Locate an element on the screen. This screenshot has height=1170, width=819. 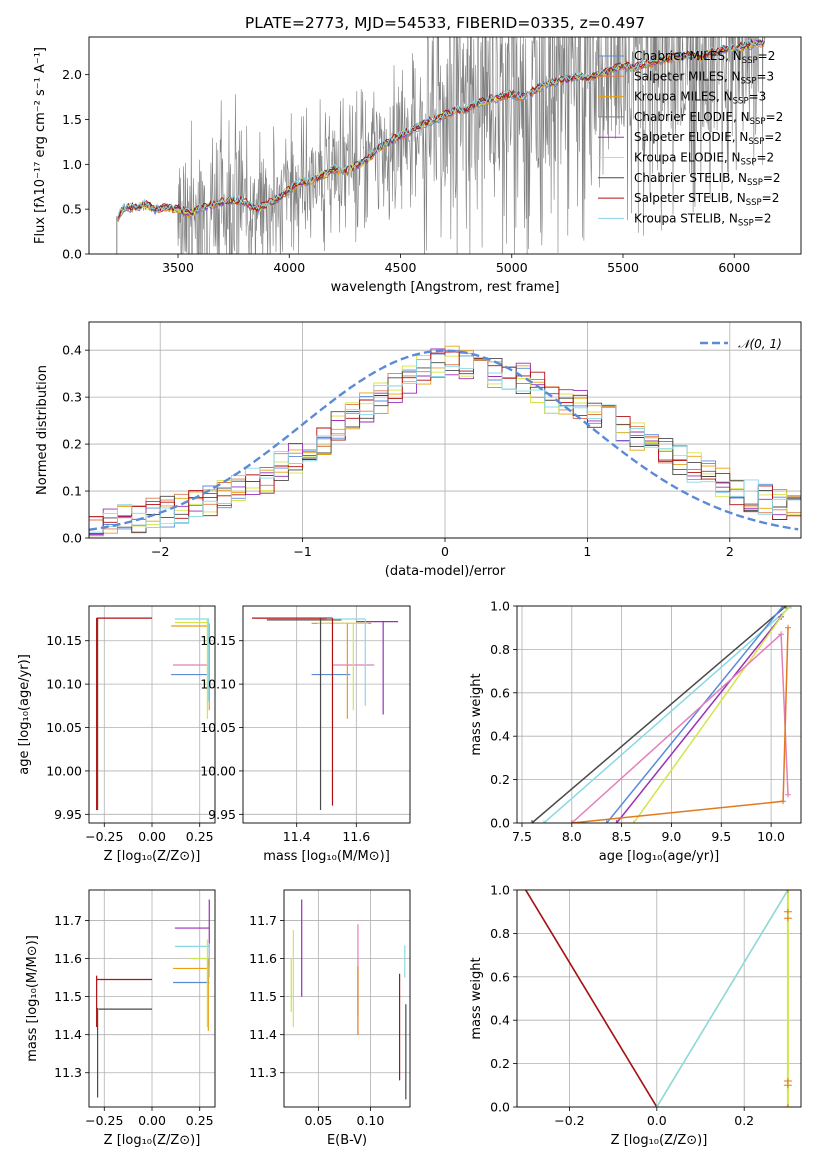
x-tick-label: 0.0 is located at coordinates (657, 1120).